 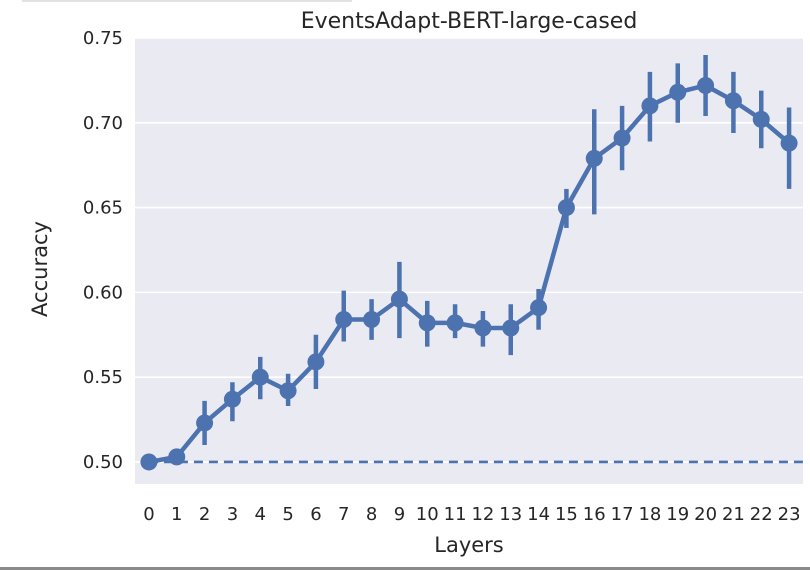 What do you see at coordinates (103, 208) in the screenshot?
I see `y-tick-label: 0.65` at bounding box center [103, 208].